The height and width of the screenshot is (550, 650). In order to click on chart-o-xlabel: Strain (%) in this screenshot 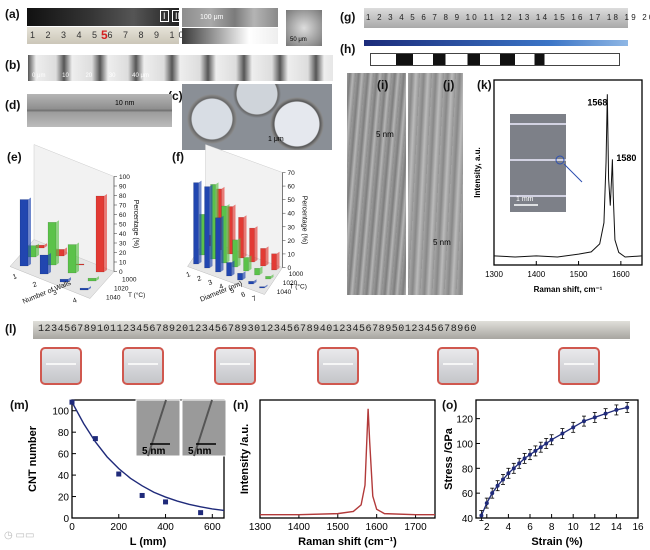, I will do `click(557, 542)`.